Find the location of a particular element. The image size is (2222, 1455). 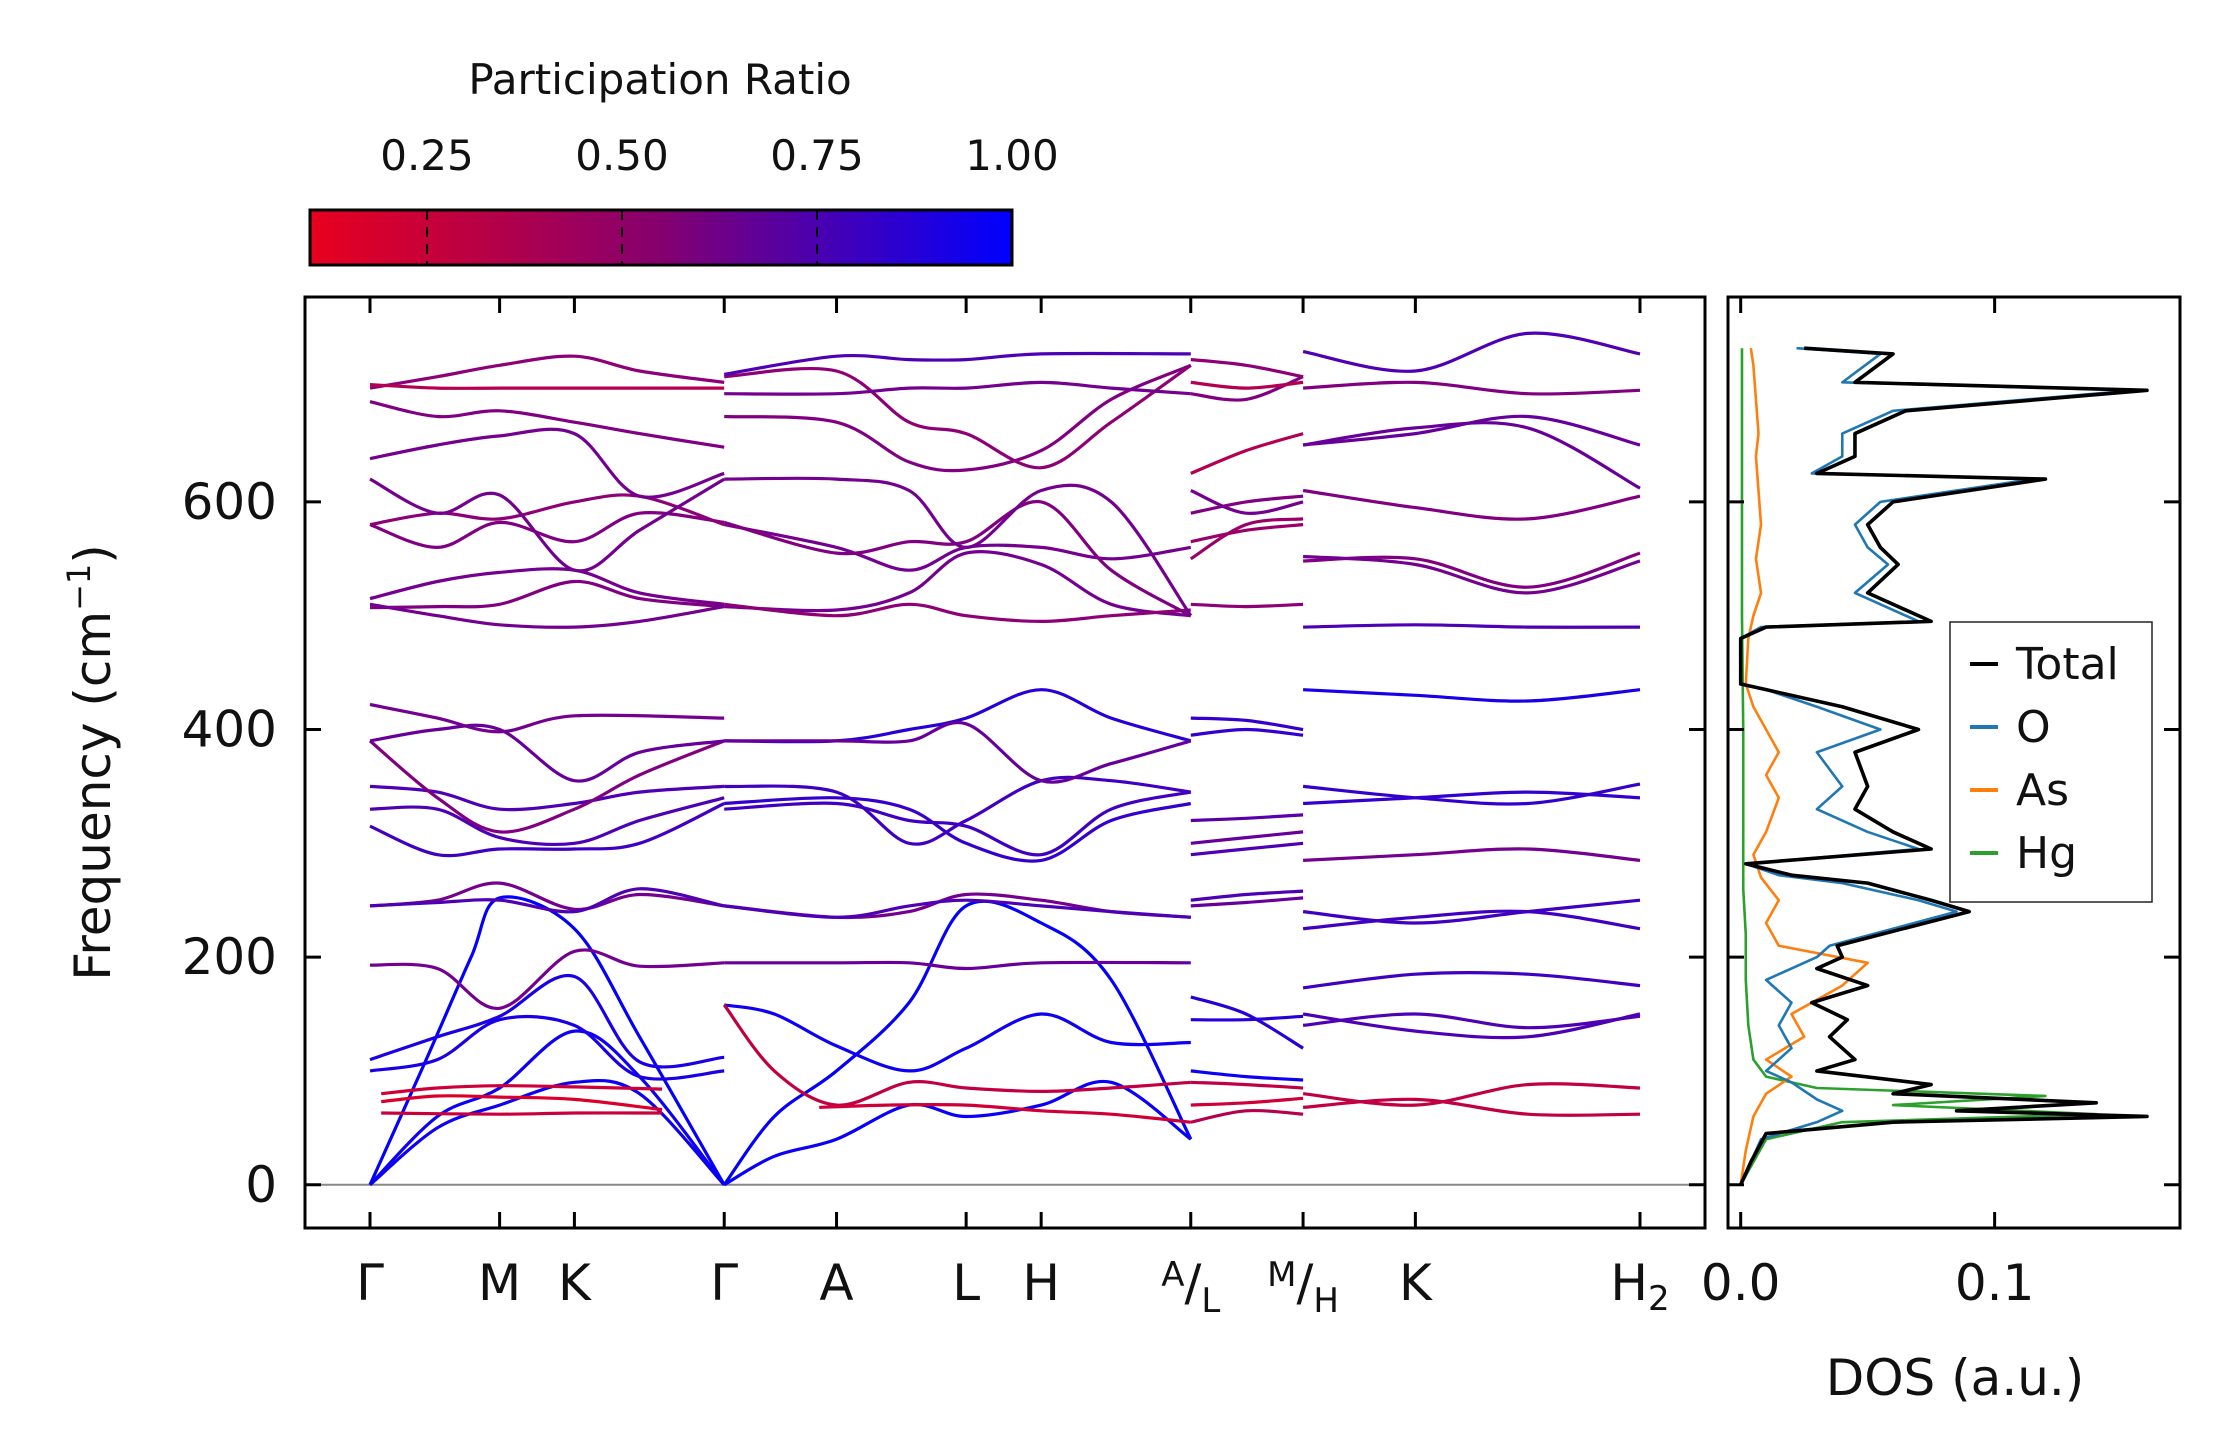

dos-x-tick-label: 0.1 is located at coordinates (1995, 1283).